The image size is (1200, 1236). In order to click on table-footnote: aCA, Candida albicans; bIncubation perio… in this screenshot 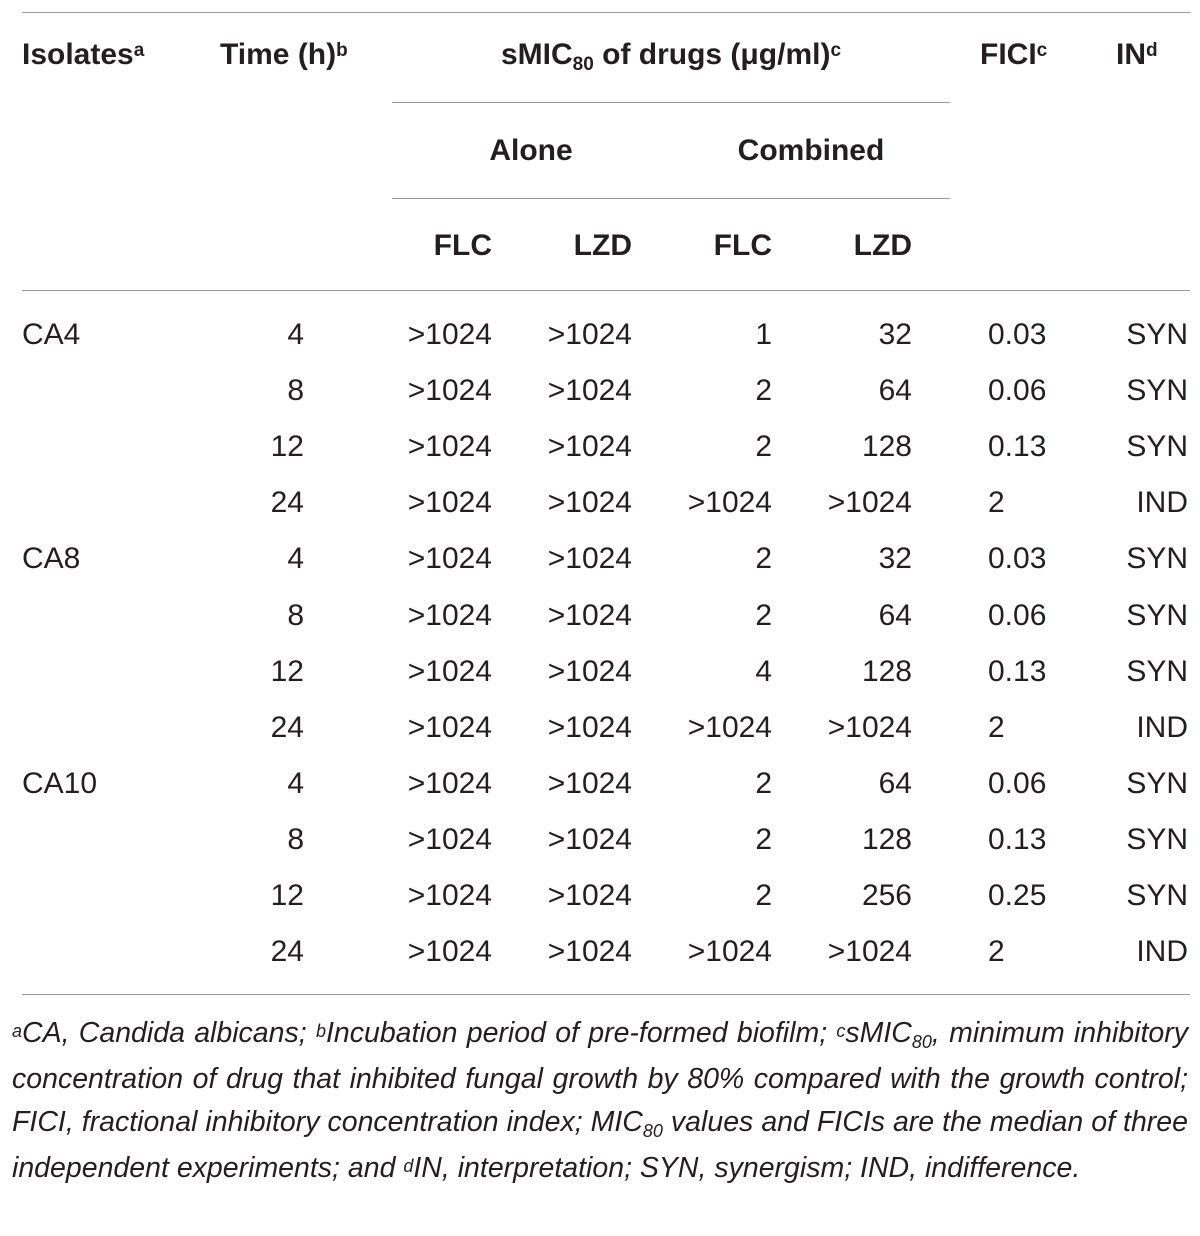, I will do `click(600, 1100)`.